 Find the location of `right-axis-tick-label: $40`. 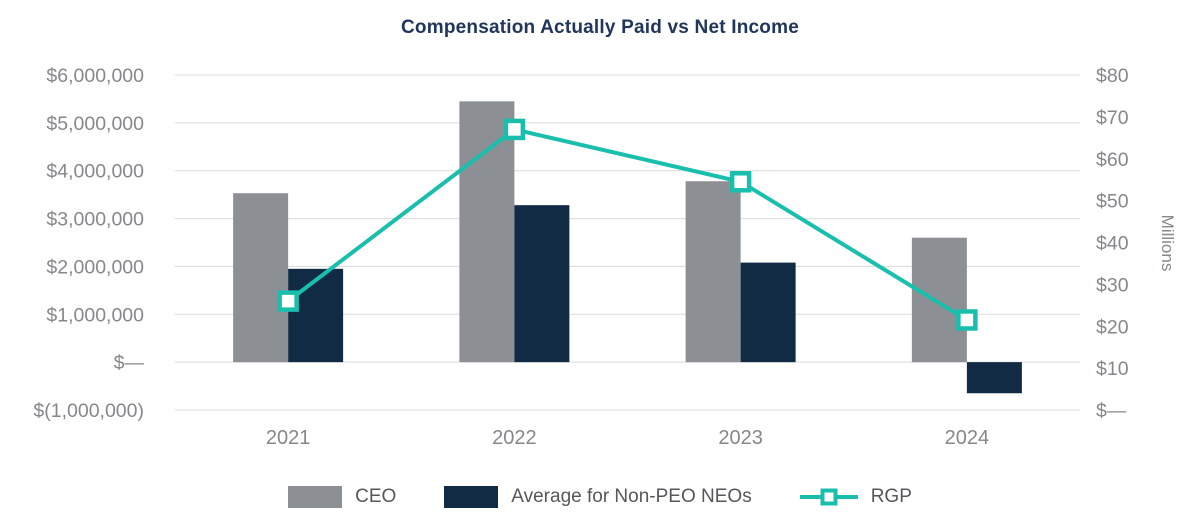

right-axis-tick-label: $40 is located at coordinates (1112, 244).